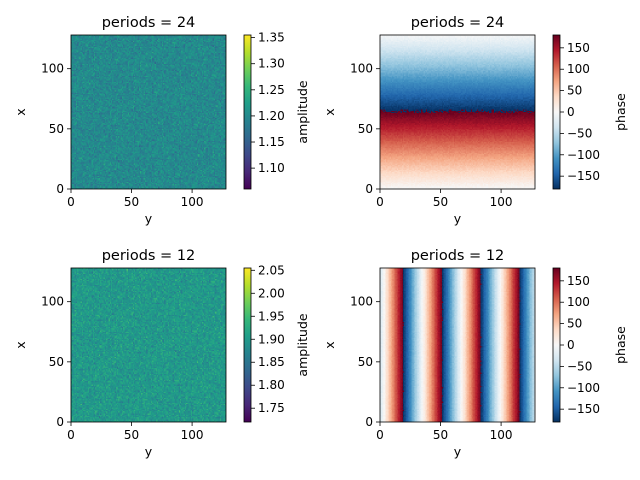  I want to click on colorbar-tick-label: 1.20, so click(271, 116).